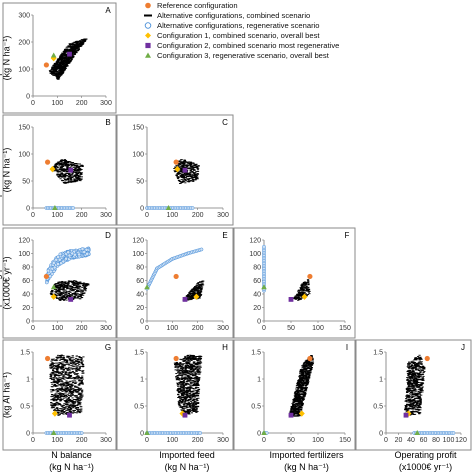  What do you see at coordinates (347, 235) in the screenshot?
I see `panel-letter-F: F` at bounding box center [347, 235].